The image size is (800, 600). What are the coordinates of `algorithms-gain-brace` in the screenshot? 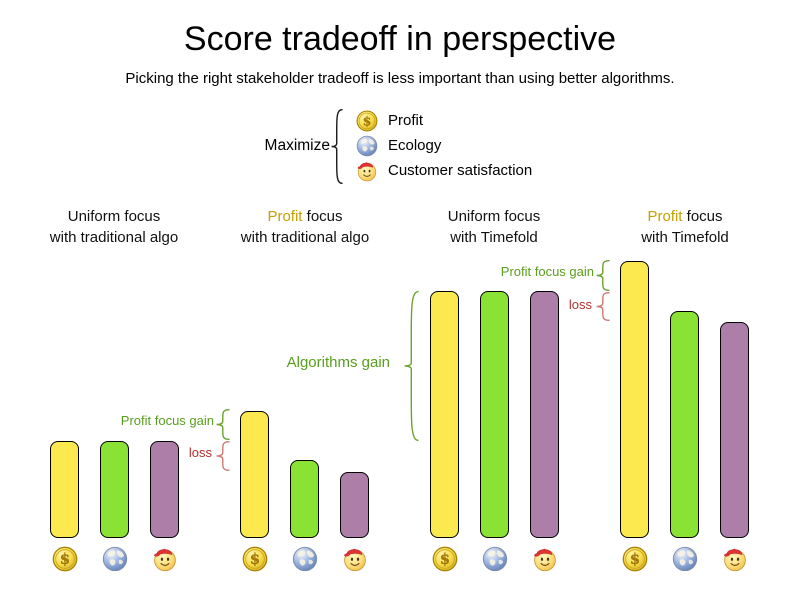 It's located at (411, 366).